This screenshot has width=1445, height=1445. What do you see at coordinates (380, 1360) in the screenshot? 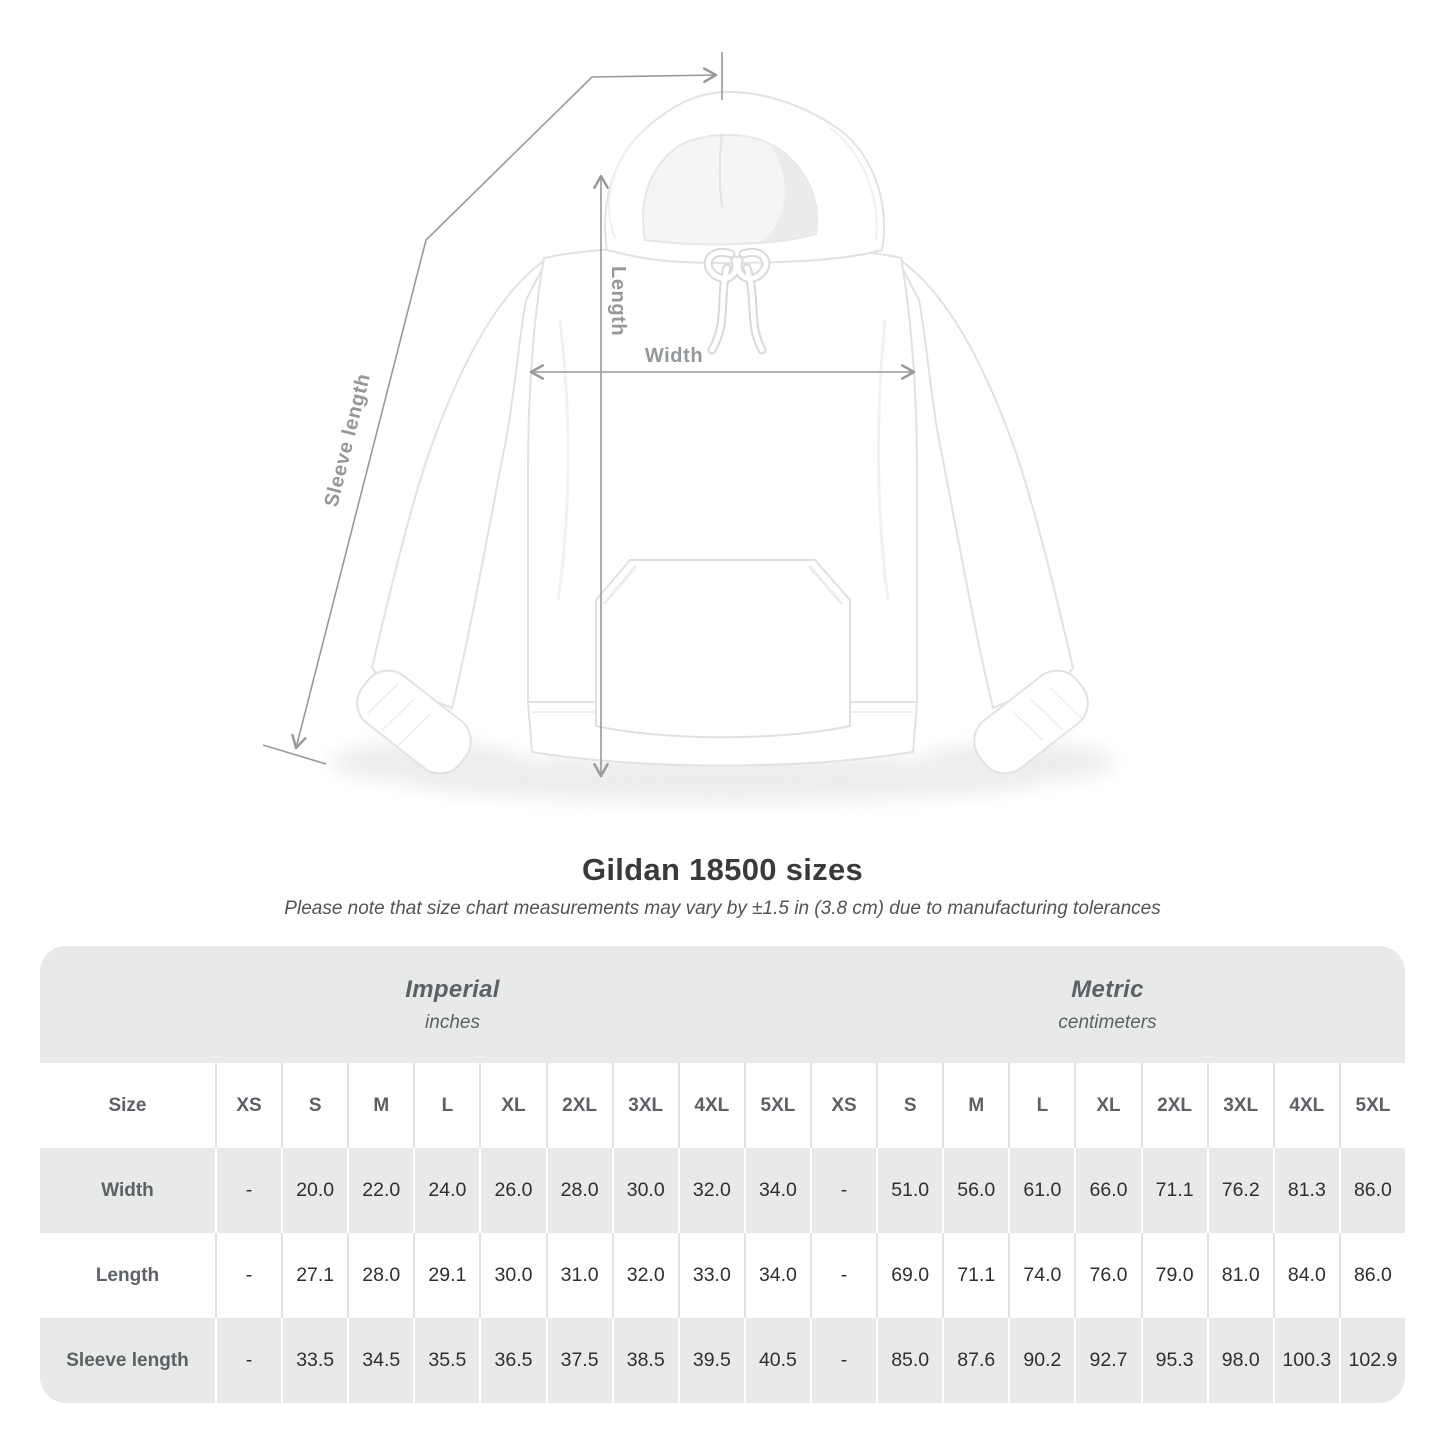
I see `imperial-value: 34.5` at bounding box center [380, 1360].